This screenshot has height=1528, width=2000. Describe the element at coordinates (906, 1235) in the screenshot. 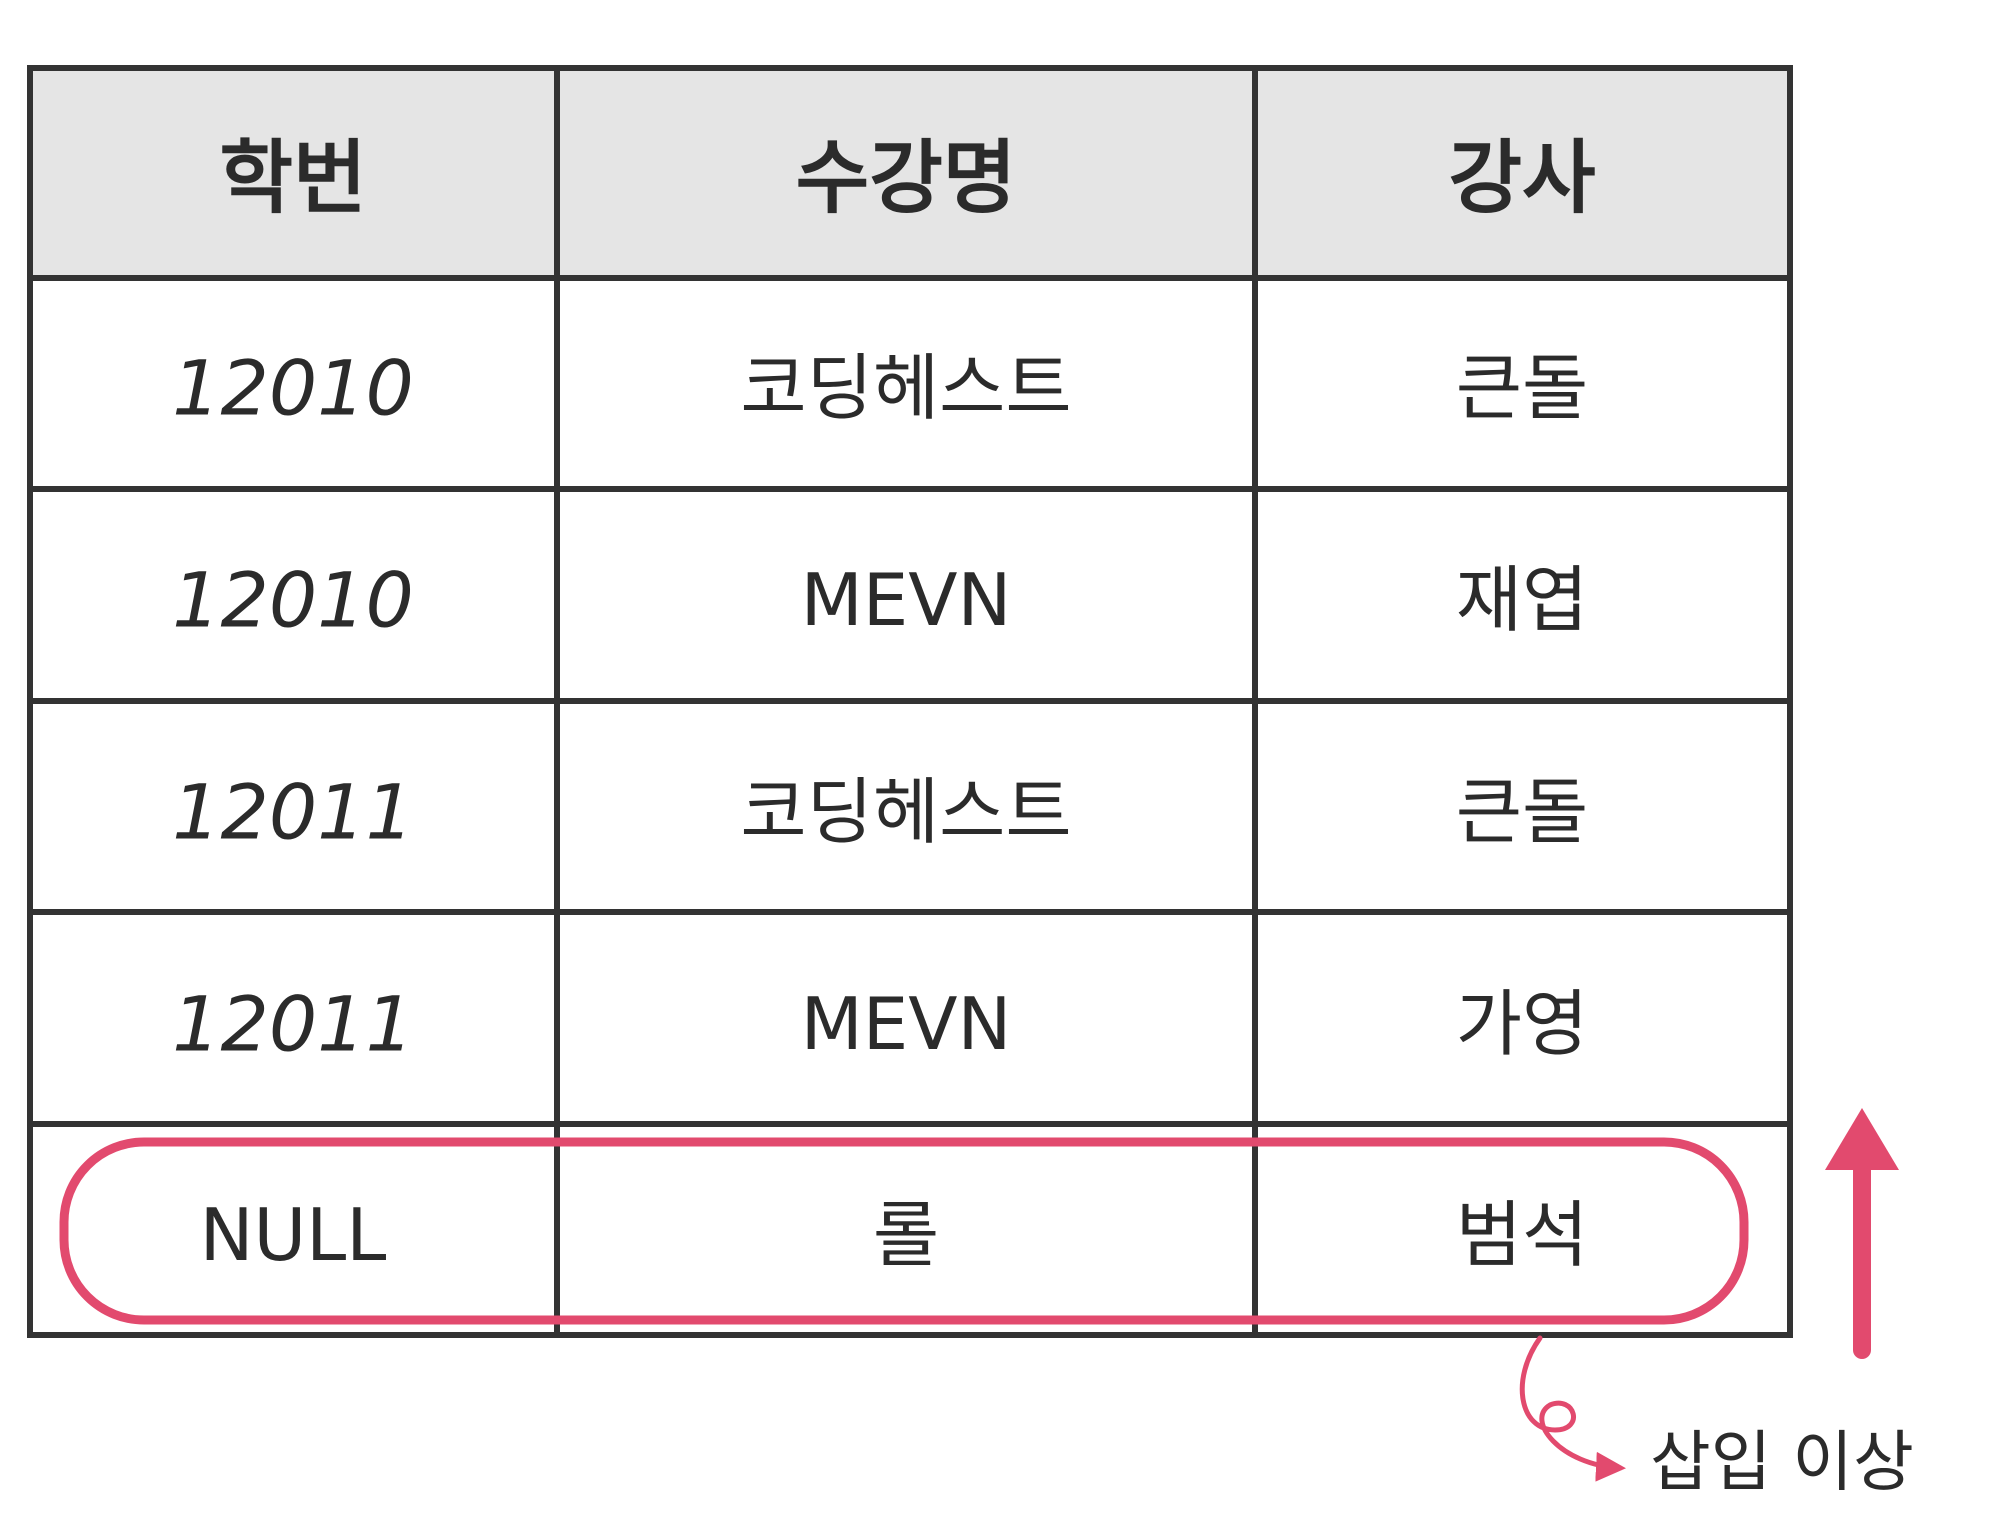

I see `cell-course-name: 롤` at that location.